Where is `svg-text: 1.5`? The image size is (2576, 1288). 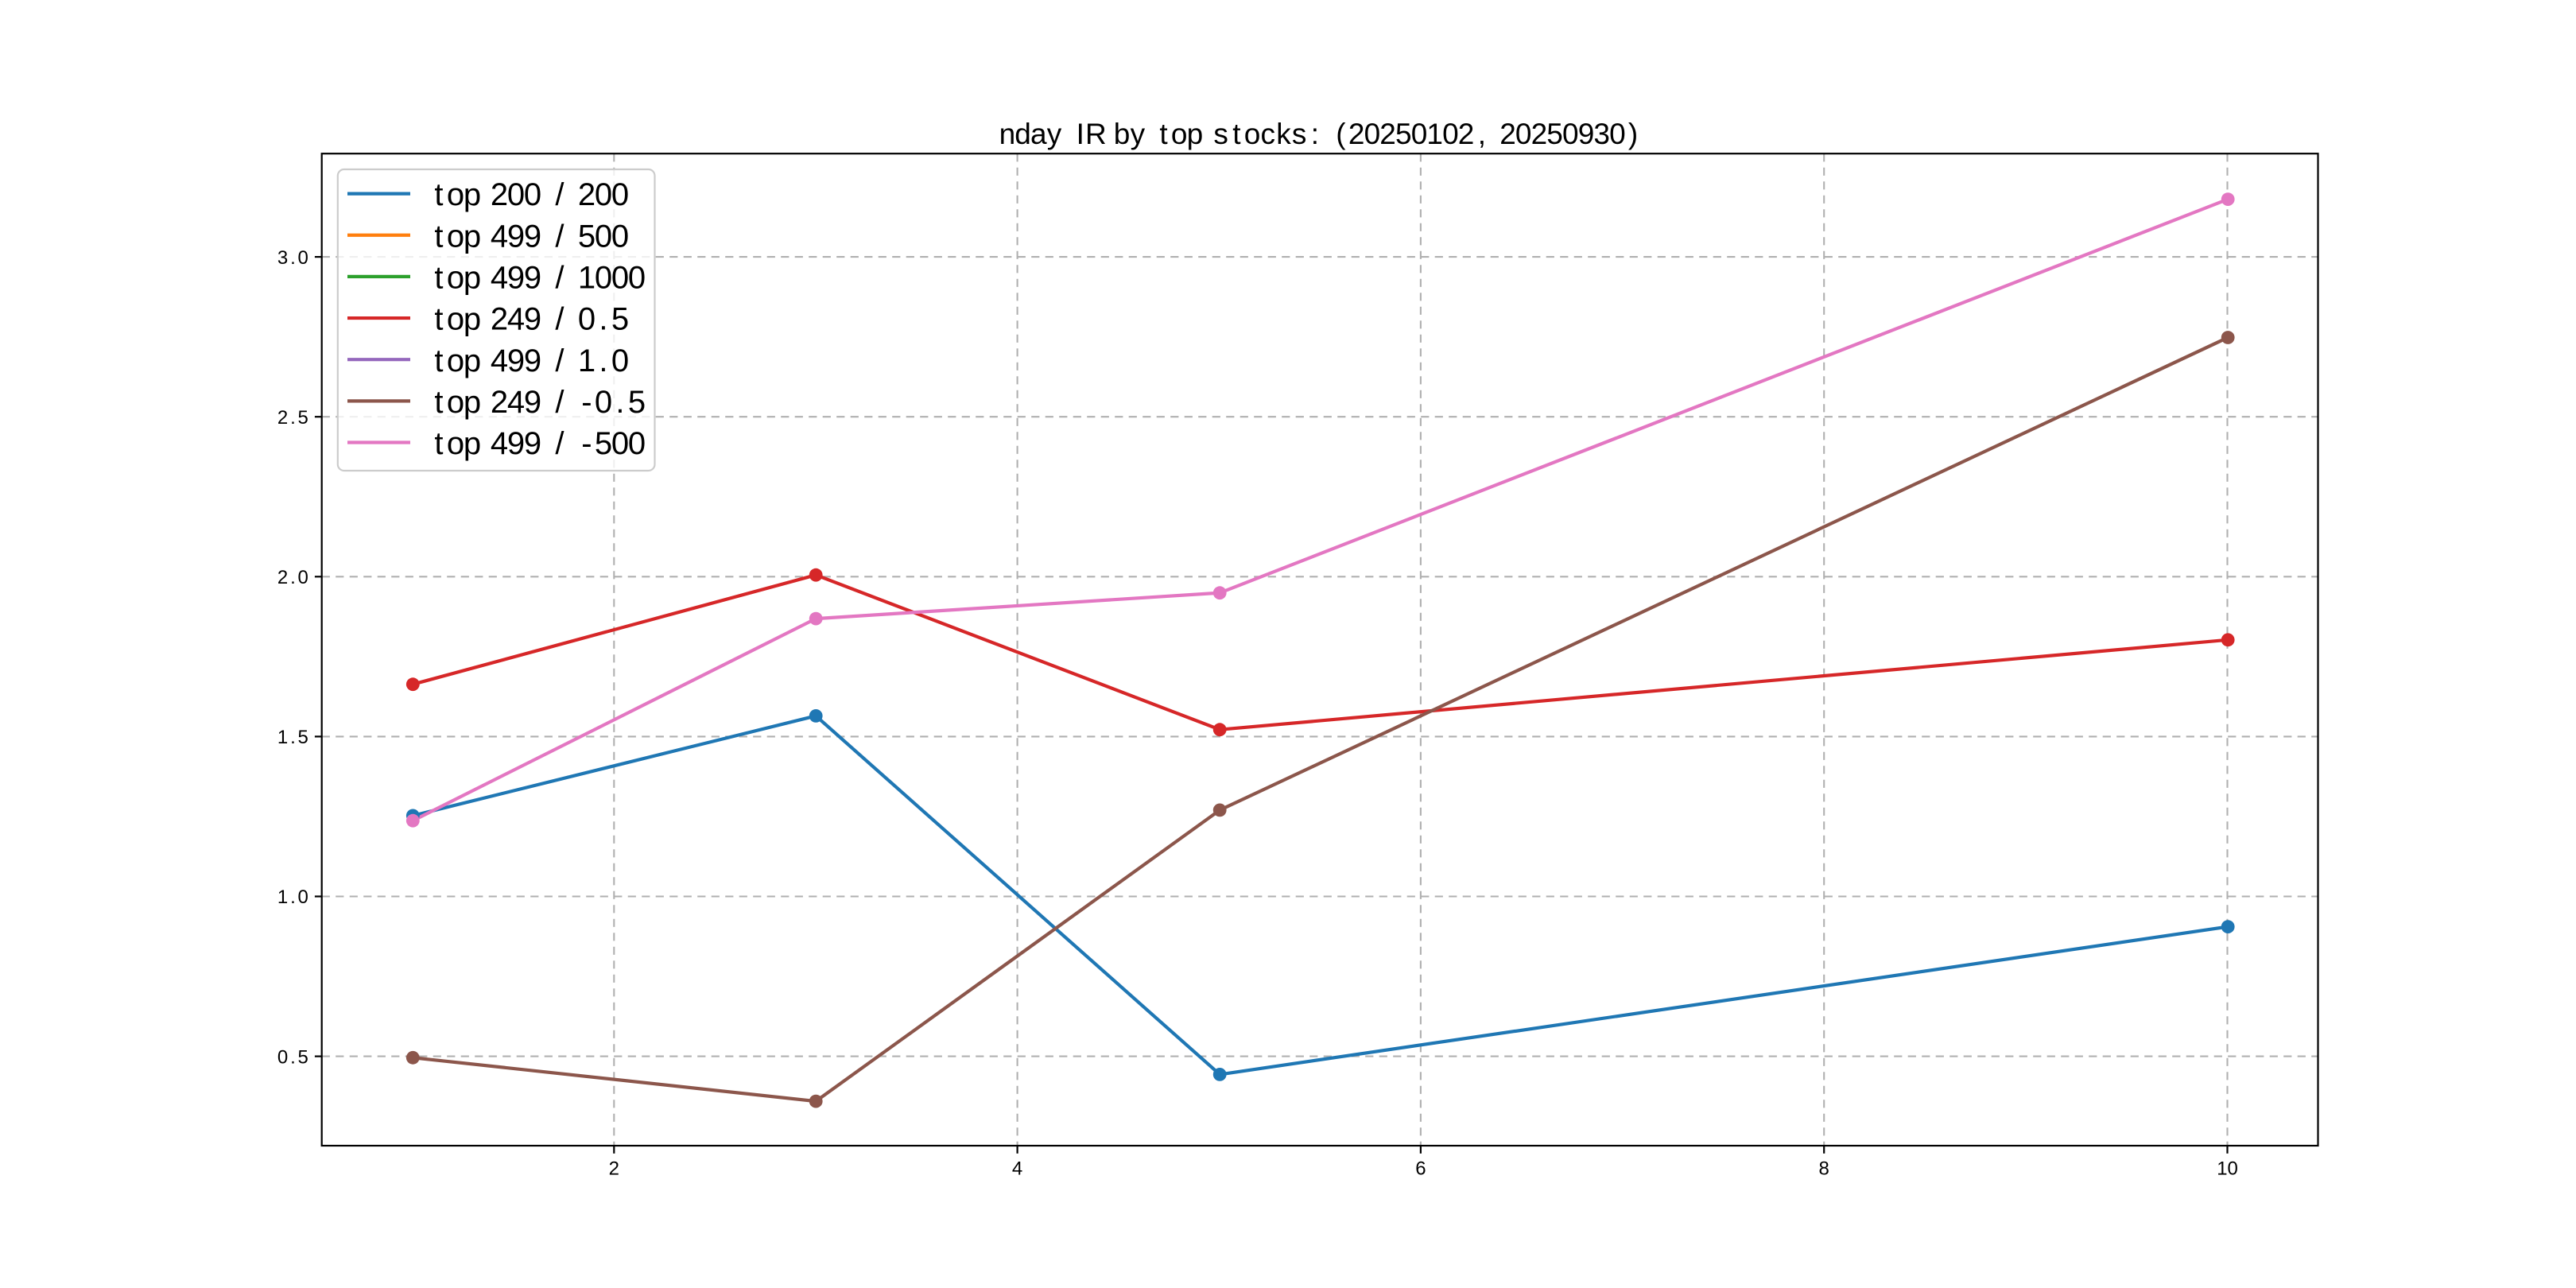 svg-text: 1.5 is located at coordinates (292, 738).